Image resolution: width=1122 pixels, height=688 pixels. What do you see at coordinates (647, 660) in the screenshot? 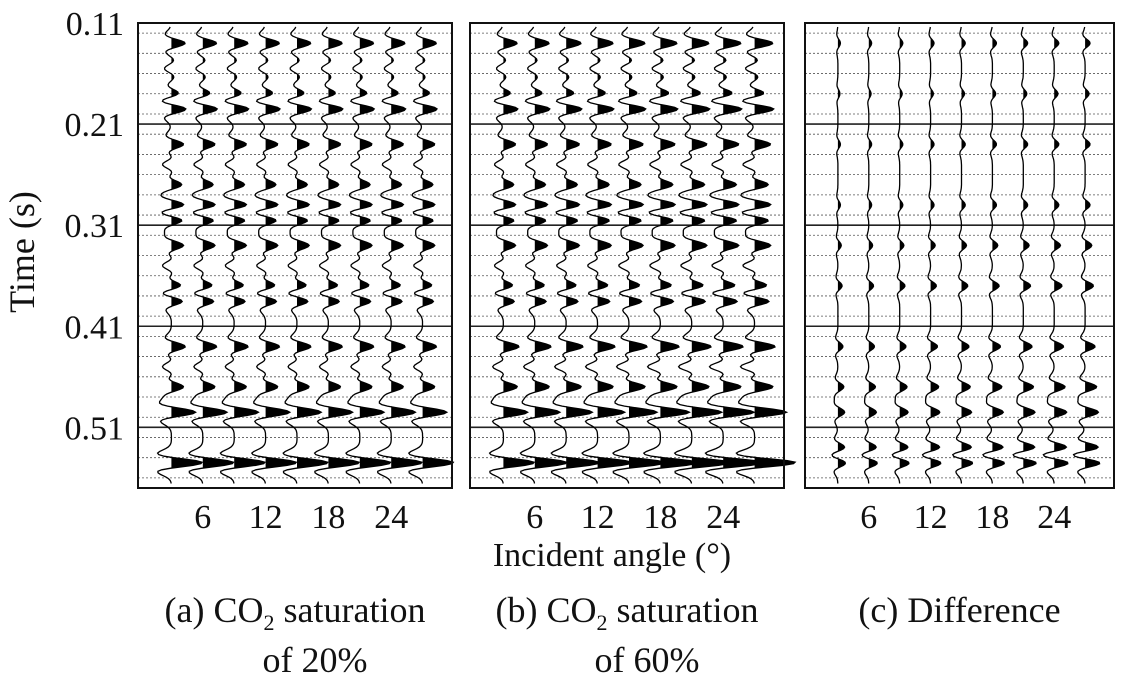
I see `panel-caption-line2: of 60%` at bounding box center [647, 660].